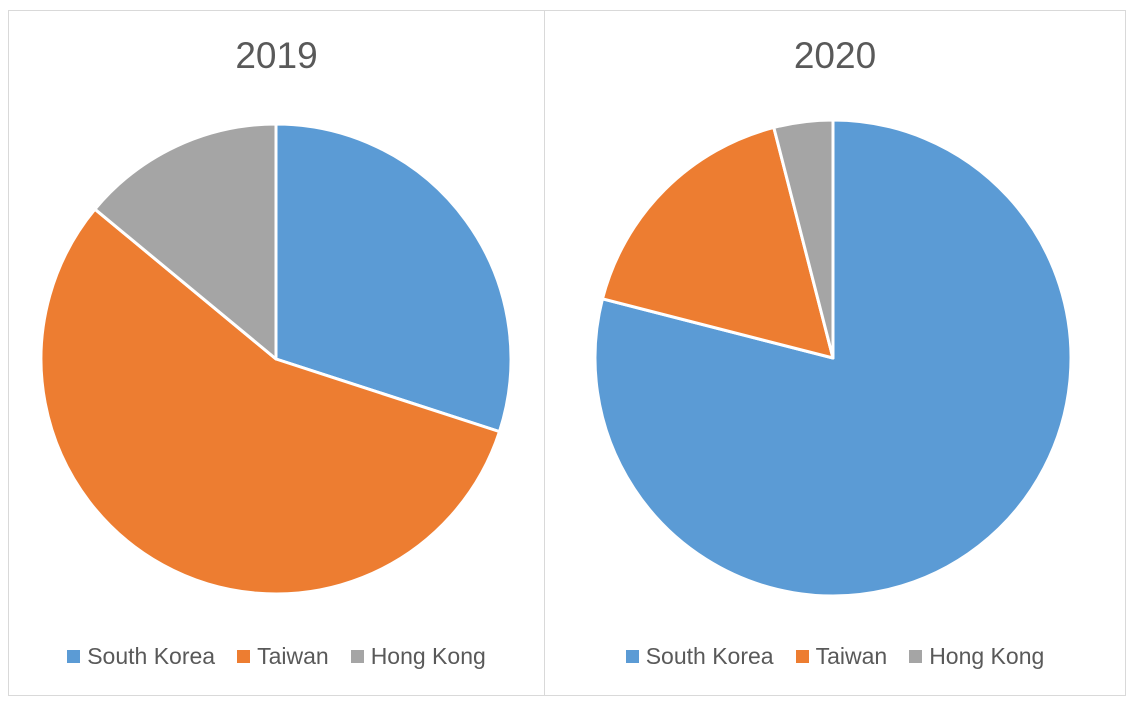  Describe the element at coordinates (276, 55) in the screenshot. I see `chart-title: 2019` at that location.